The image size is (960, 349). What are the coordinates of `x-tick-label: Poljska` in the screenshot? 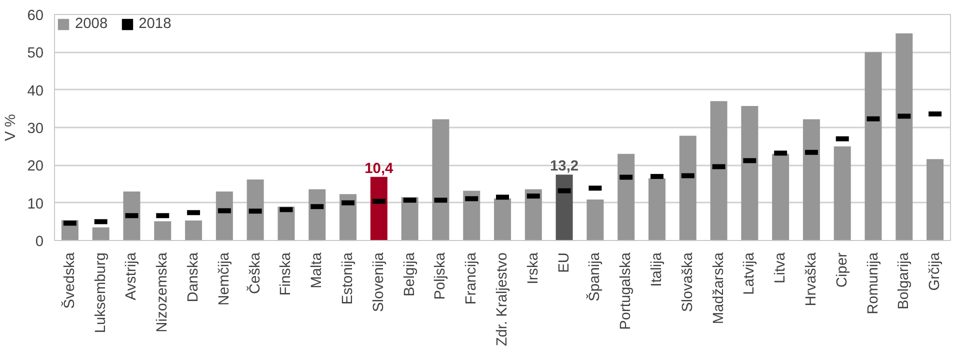 It's located at (440, 276).